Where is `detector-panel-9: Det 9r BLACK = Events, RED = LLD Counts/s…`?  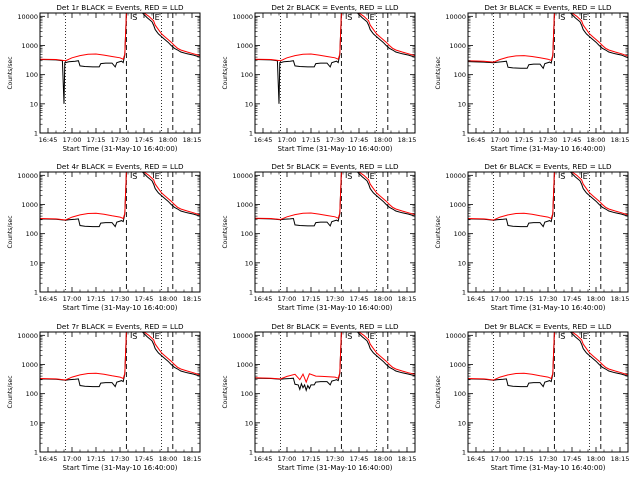 detector-panel-9: Det 9r BLACK = Events, RED = LLD Counts/s… is located at coordinates (532, 397).